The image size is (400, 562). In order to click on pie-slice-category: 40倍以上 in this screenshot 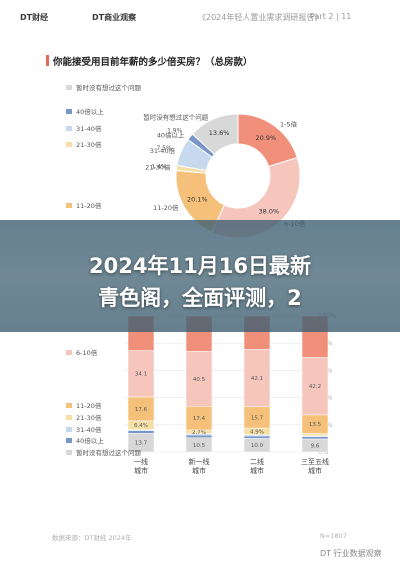, I will do `click(171, 134)`.